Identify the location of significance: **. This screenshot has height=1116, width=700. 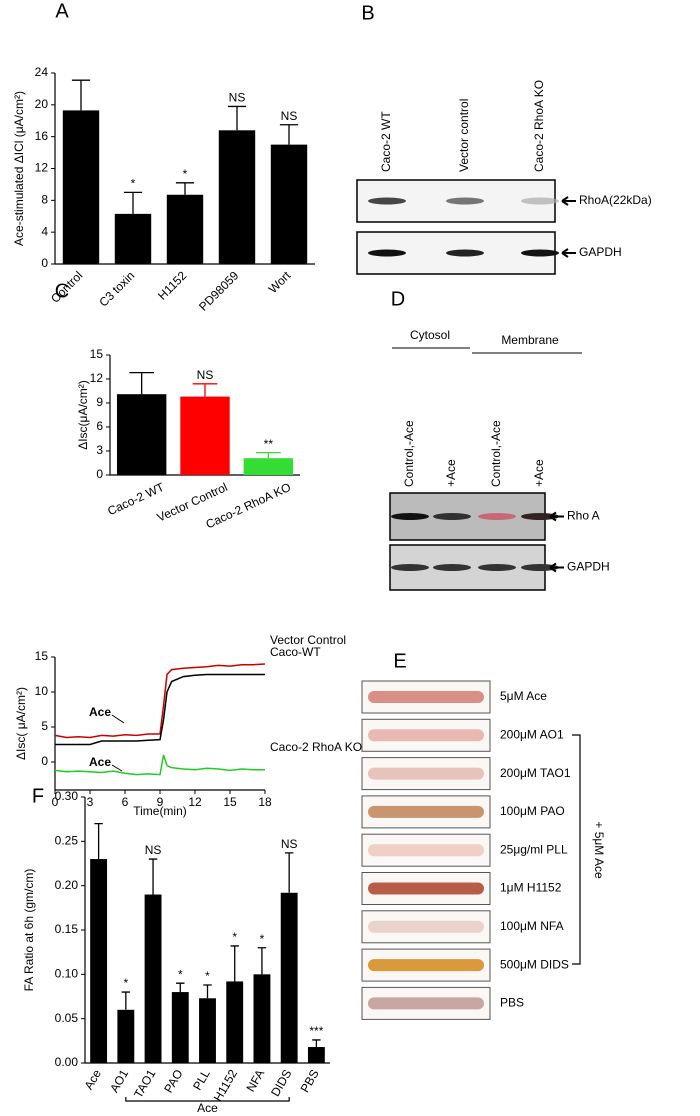
(269, 444).